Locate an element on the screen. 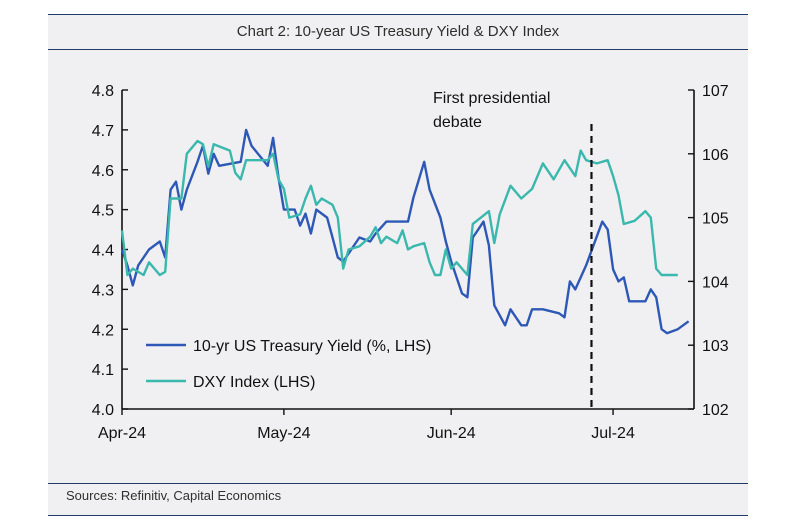 The width and height of the screenshot is (800, 528). y-tick-label-left: 4.5 is located at coordinates (103, 211).